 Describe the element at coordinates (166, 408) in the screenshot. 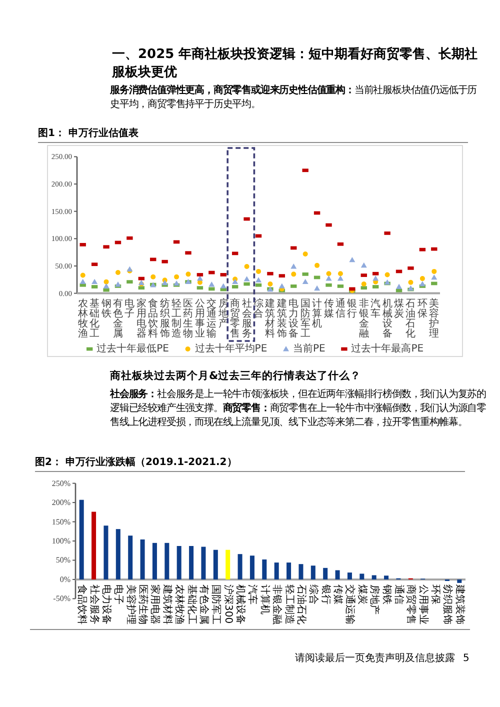

I see `text: 逻辑已经较难产生强支撑。` at that location.